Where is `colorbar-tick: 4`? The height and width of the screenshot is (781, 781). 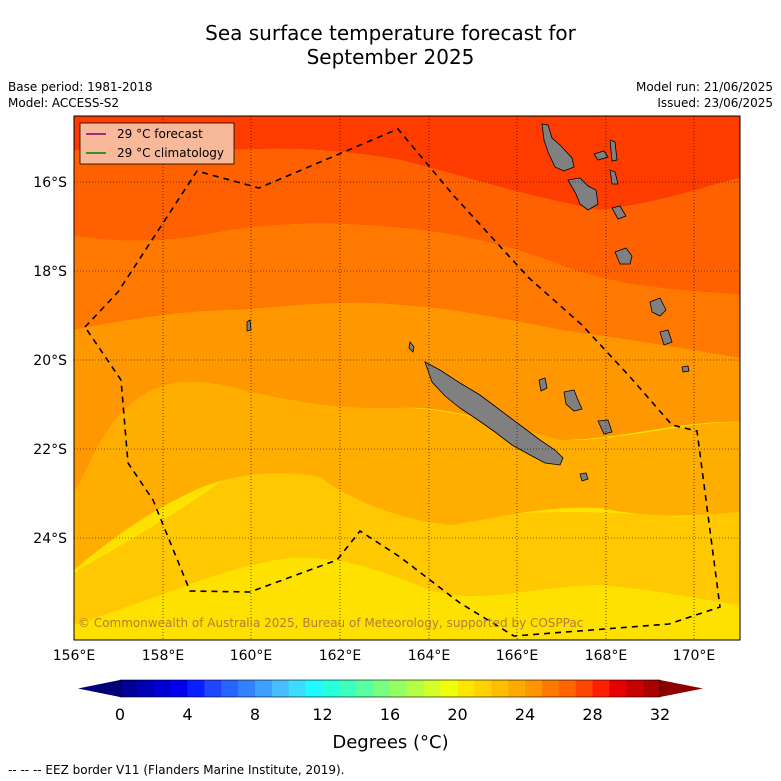 colorbar-tick: 4 is located at coordinates (187, 714).